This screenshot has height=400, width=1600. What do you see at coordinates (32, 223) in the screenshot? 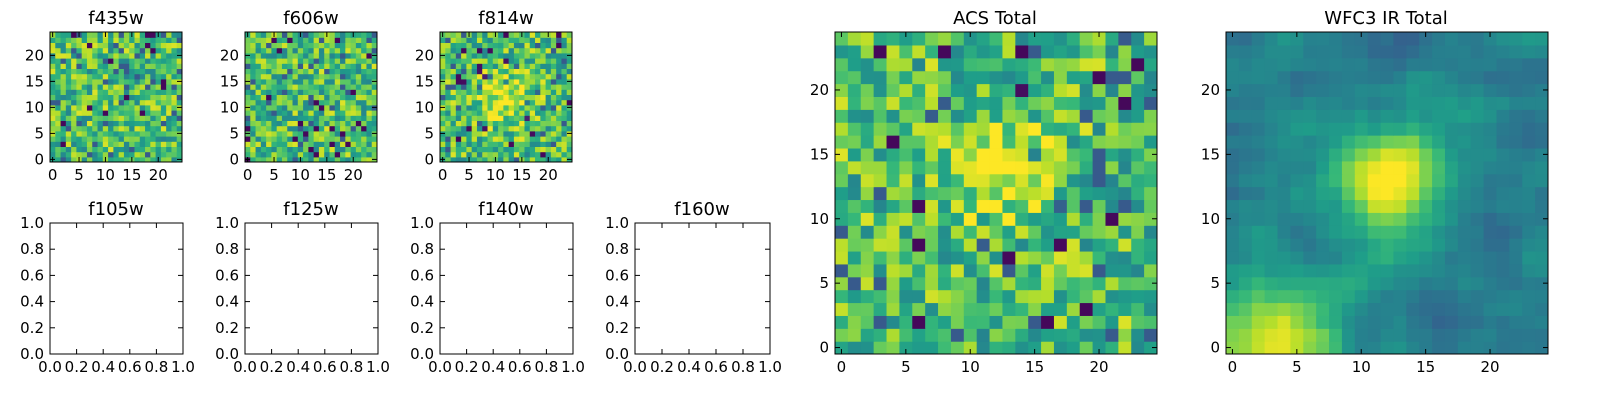
I see `y-tick-label: 1.0` at bounding box center [32, 223].